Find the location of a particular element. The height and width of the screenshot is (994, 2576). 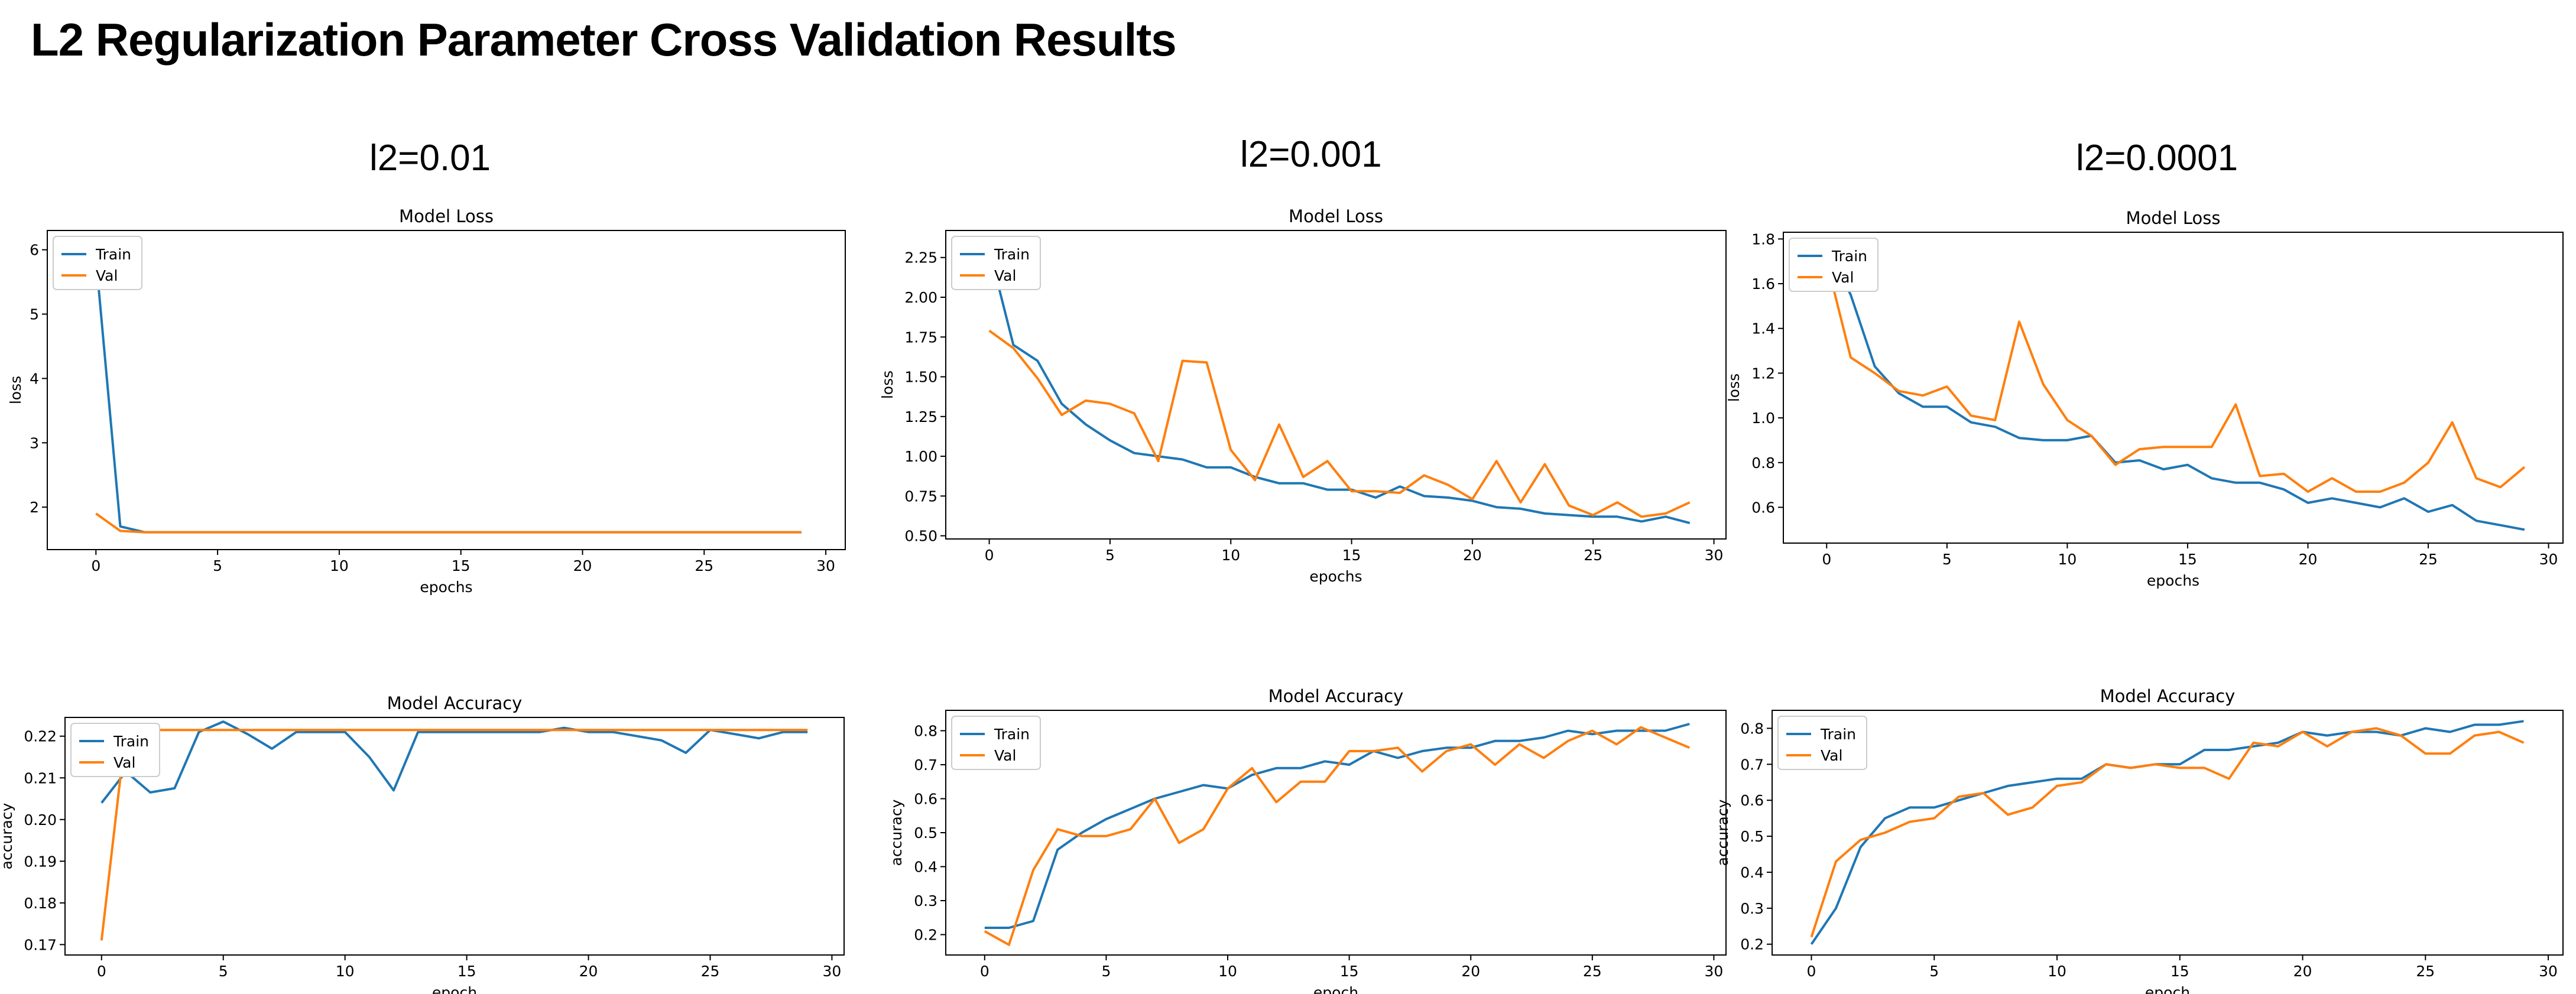

column-label-l2-0.0001: l2=0.0001 is located at coordinates (2157, 158).